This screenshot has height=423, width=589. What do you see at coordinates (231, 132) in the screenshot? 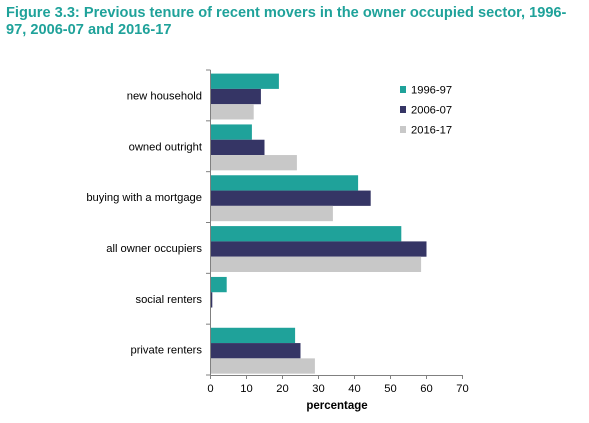
I see `bar-1996-97-owned-outright` at bounding box center [231, 132].